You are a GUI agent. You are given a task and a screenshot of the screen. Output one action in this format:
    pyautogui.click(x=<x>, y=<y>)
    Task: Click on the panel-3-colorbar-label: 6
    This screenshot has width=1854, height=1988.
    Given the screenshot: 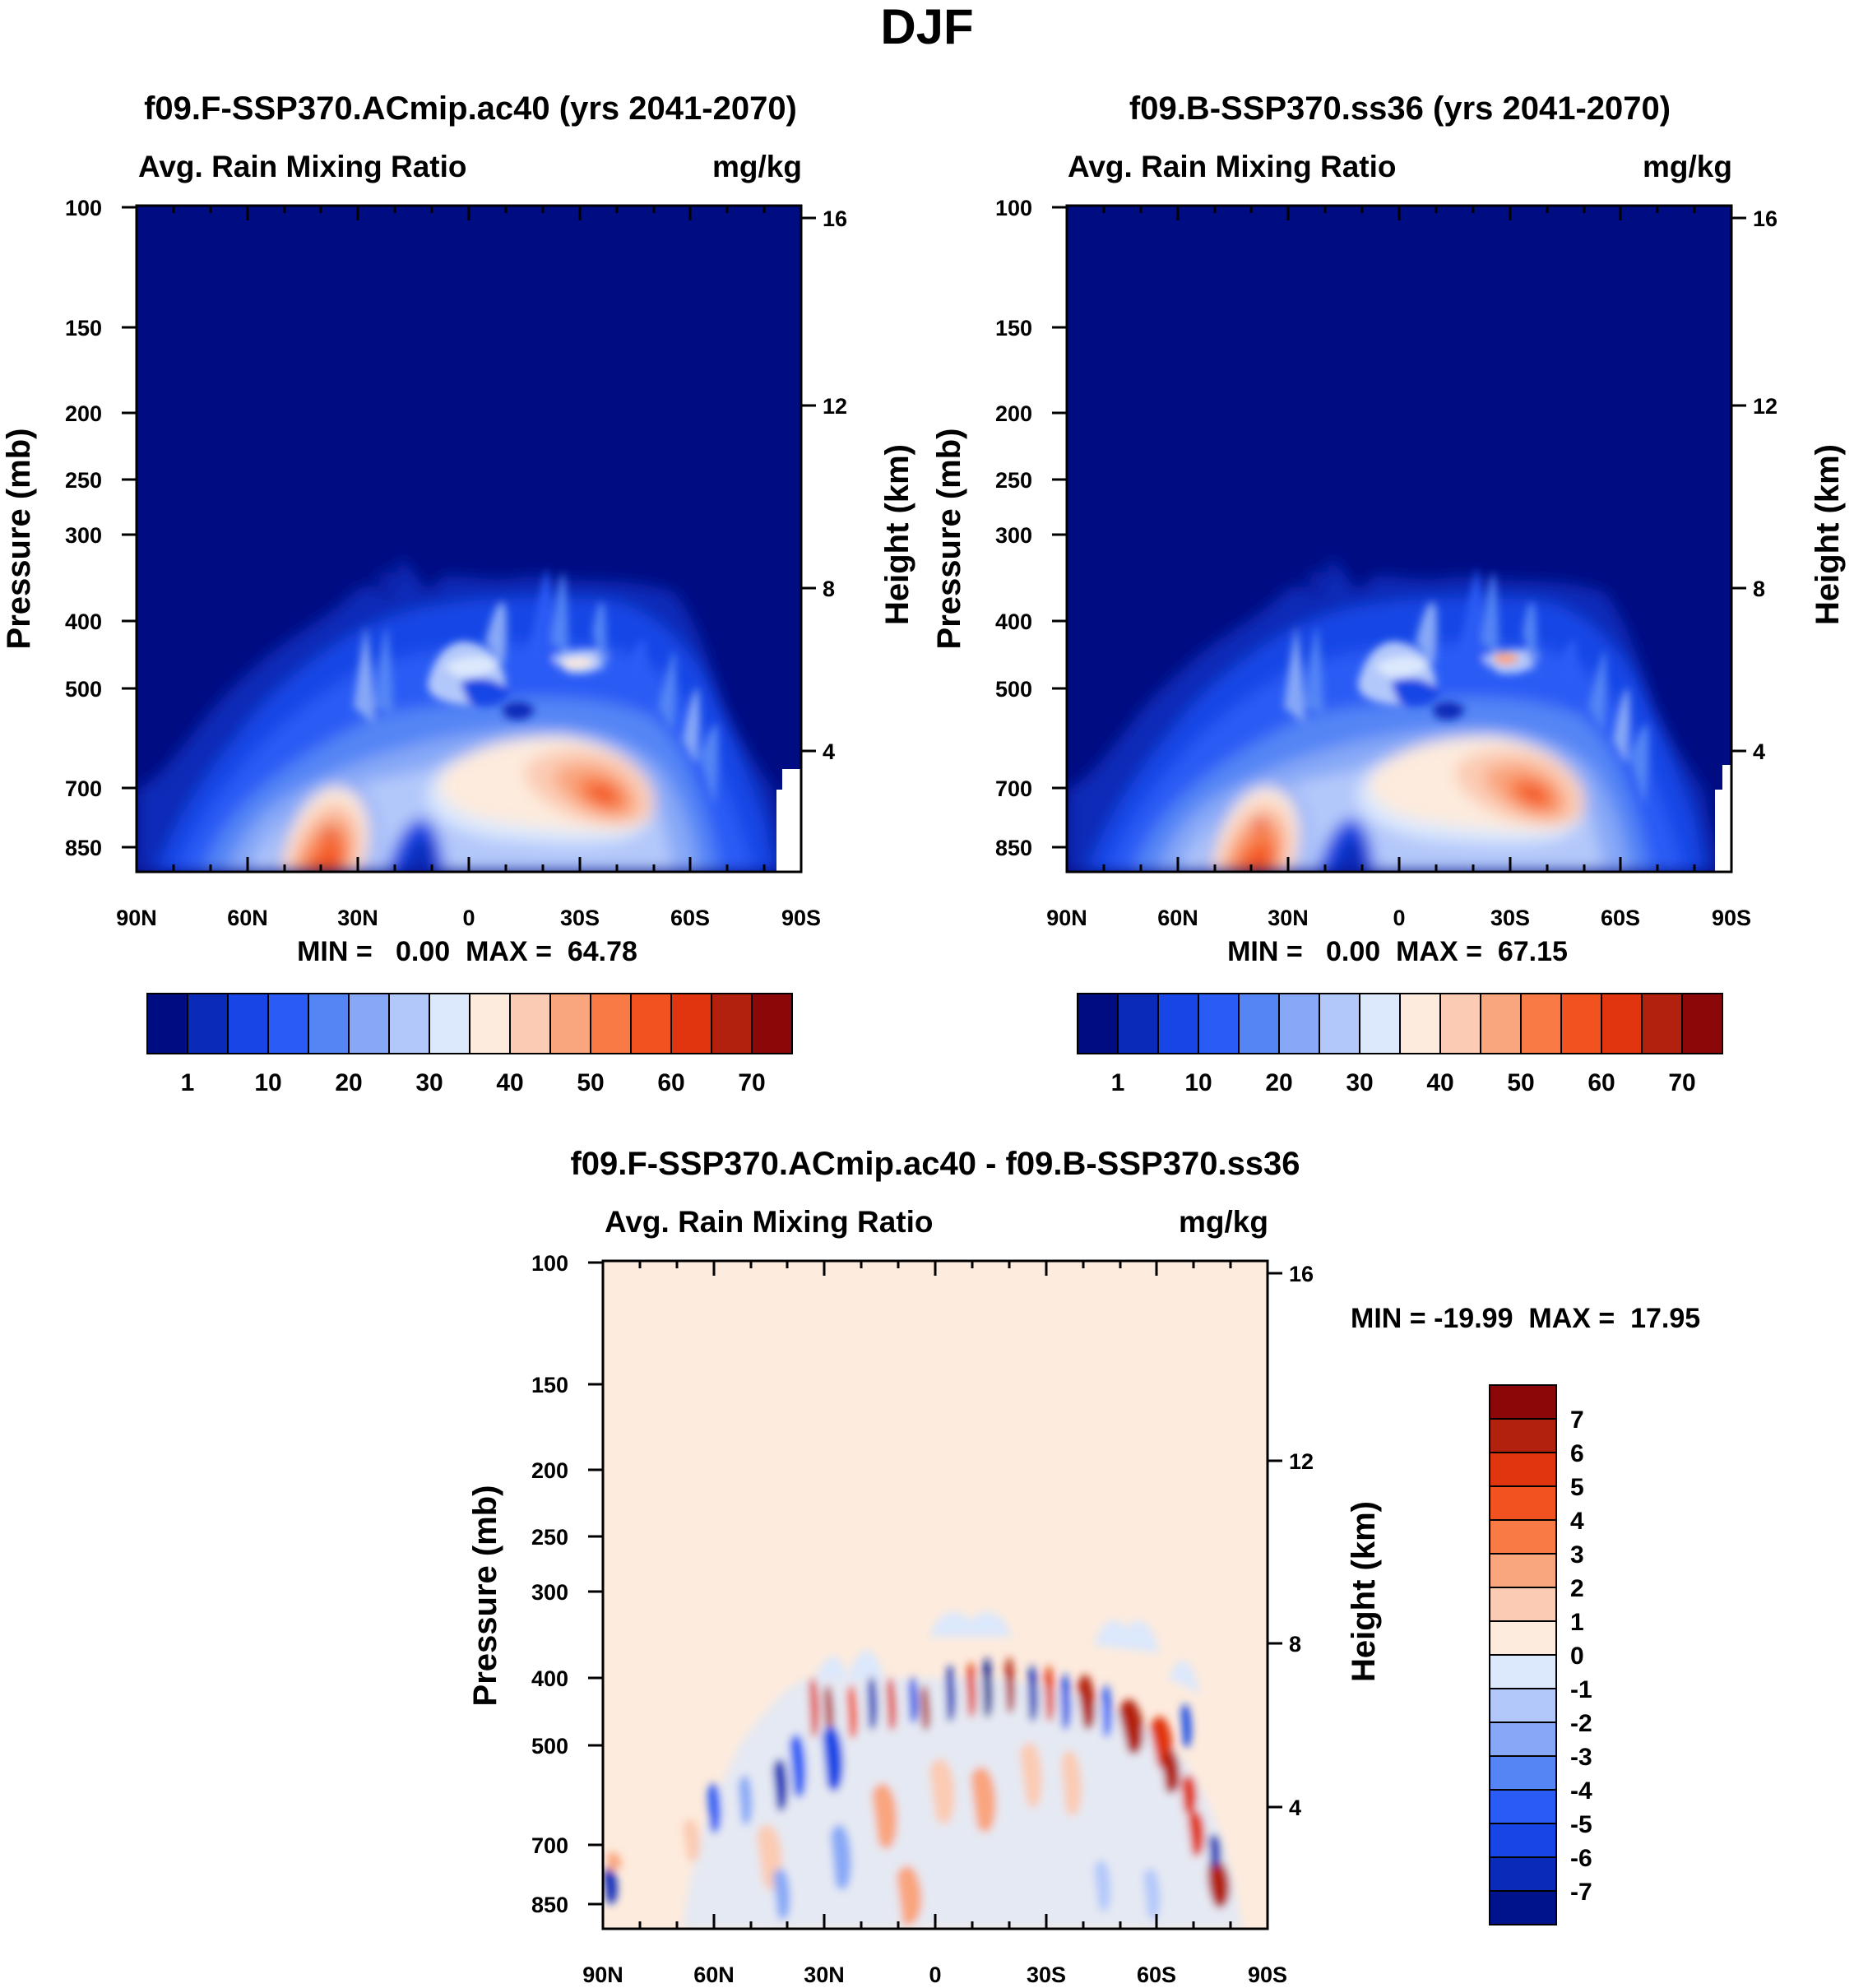 What is the action you would take?
    pyautogui.click(x=1577, y=1453)
    